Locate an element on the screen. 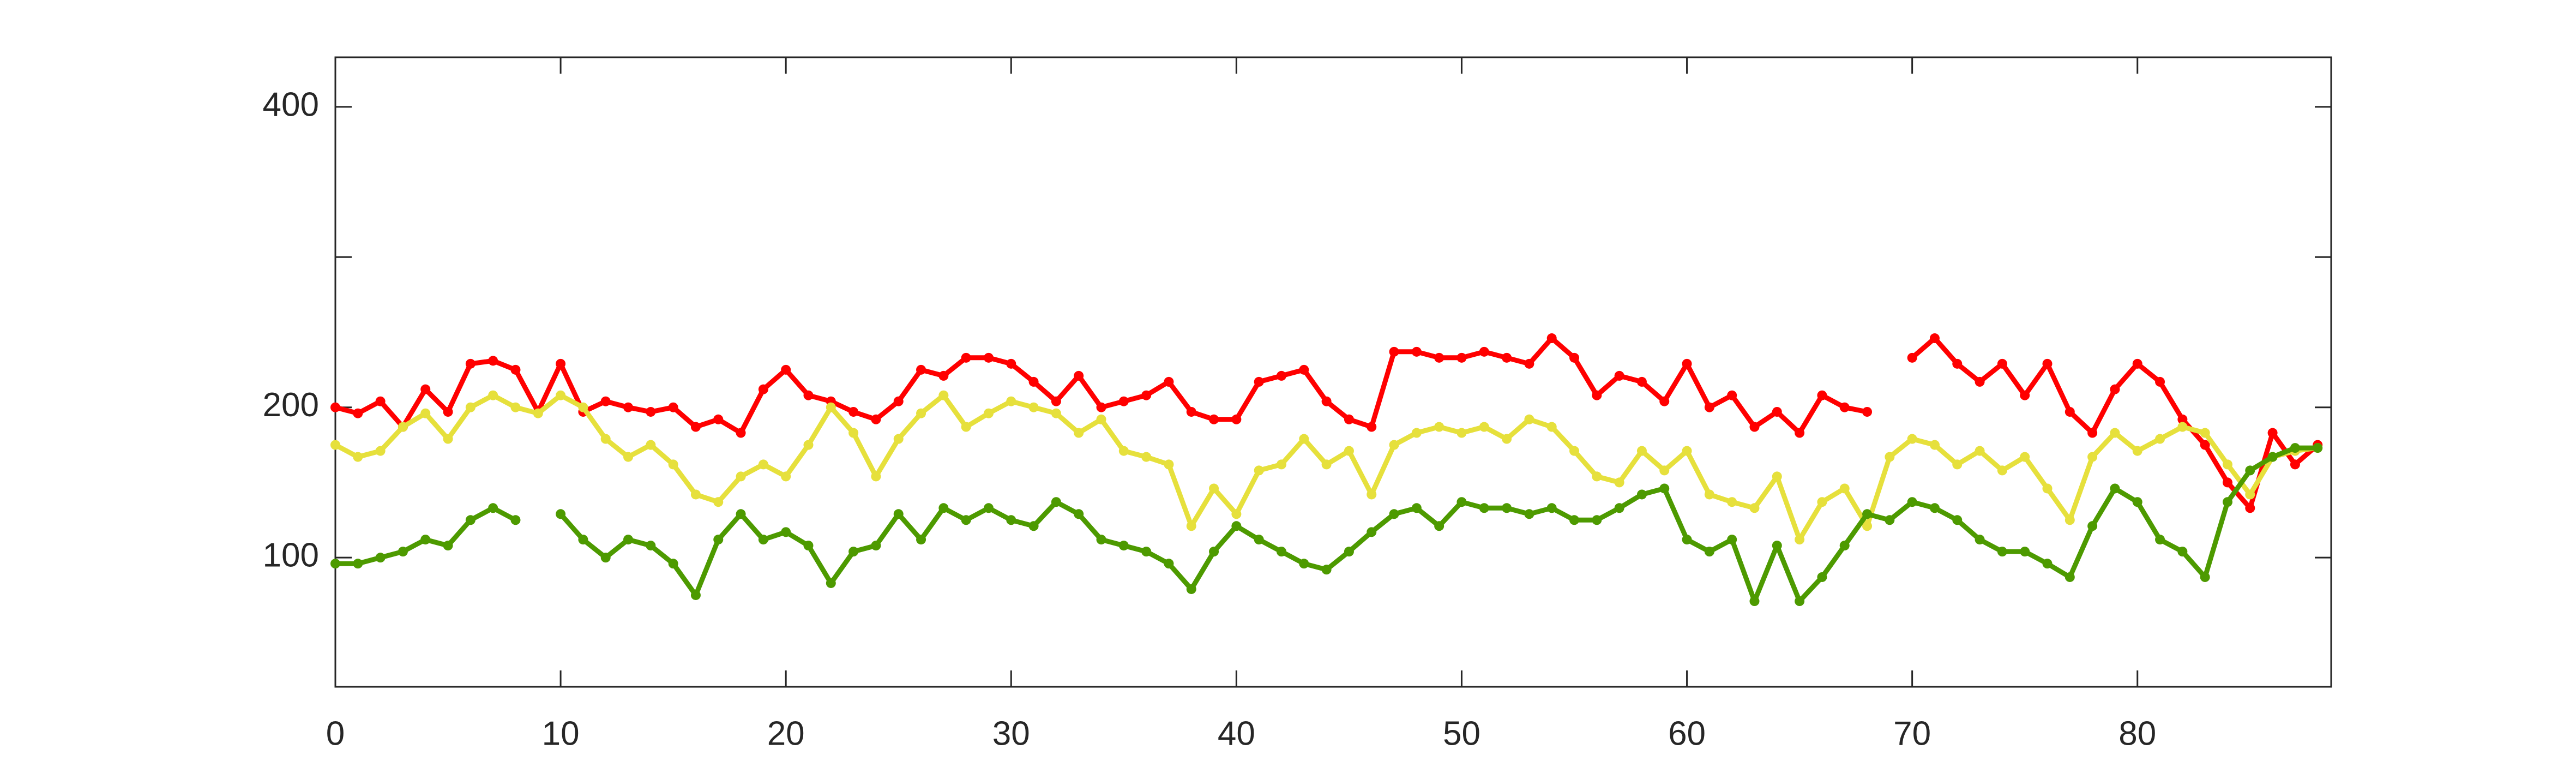 This screenshot has height=773, width=2576. x-tick-label: 0 is located at coordinates (335, 733).